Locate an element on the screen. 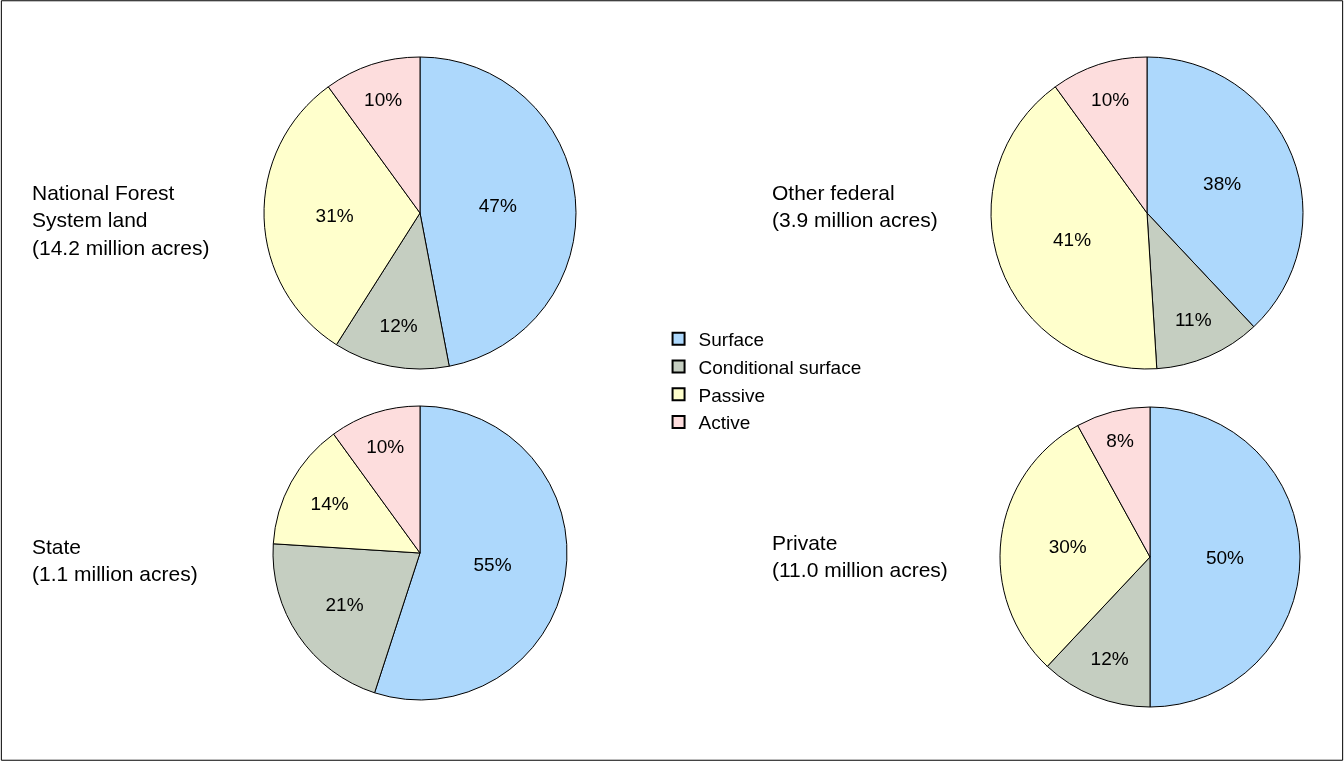 Image resolution: width=1344 pixels, height=761 pixels. data-label: 38% is located at coordinates (1222, 183).